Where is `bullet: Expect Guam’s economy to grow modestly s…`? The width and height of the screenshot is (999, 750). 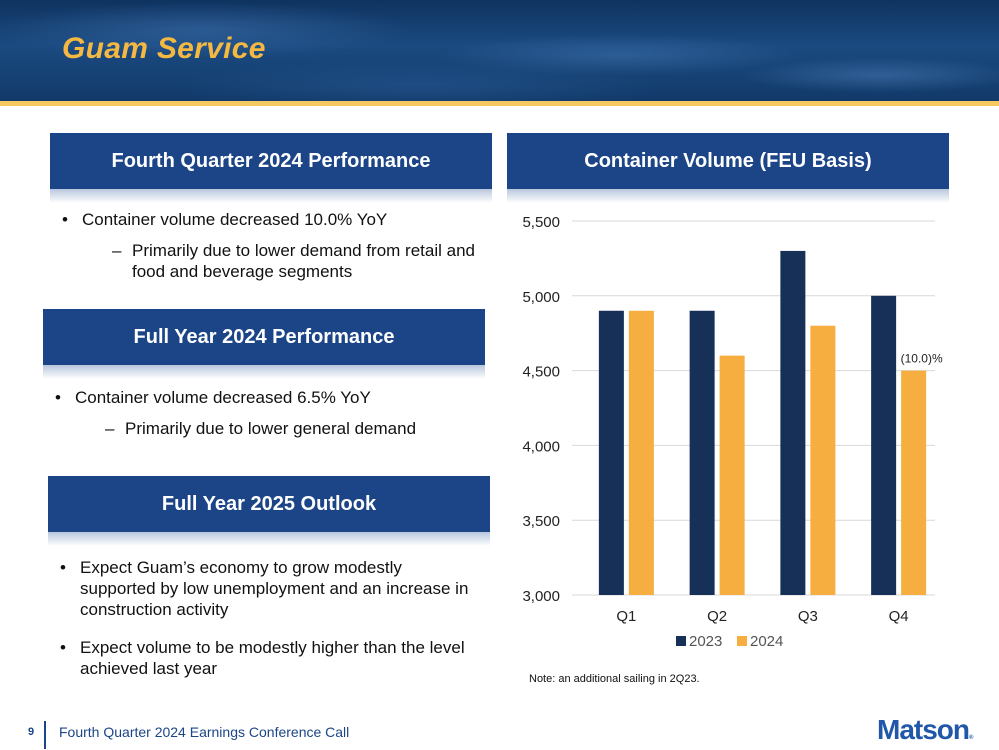 bullet: Expect Guam’s economy to grow modestly s… is located at coordinates (270, 588).